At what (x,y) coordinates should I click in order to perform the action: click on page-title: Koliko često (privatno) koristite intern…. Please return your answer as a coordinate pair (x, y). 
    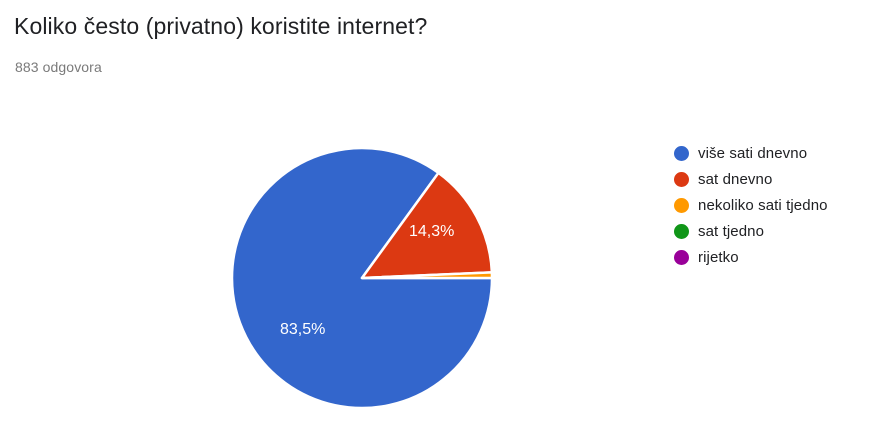
    Looking at the image, I should click on (221, 26).